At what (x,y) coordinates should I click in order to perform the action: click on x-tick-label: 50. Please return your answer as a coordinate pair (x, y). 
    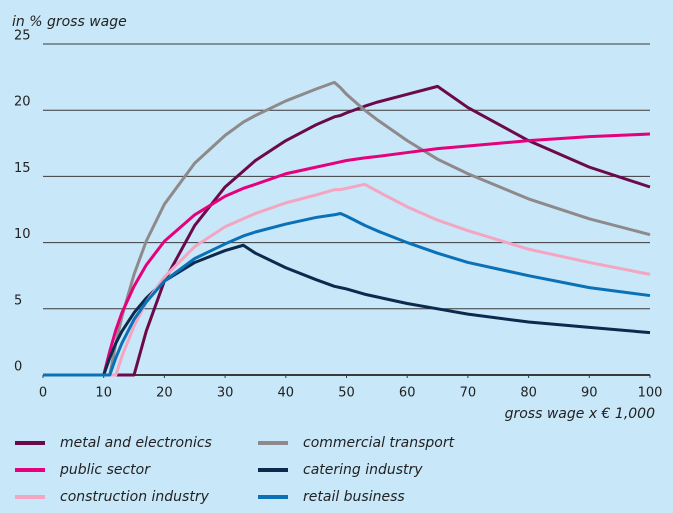
    Looking at the image, I should click on (346, 393).